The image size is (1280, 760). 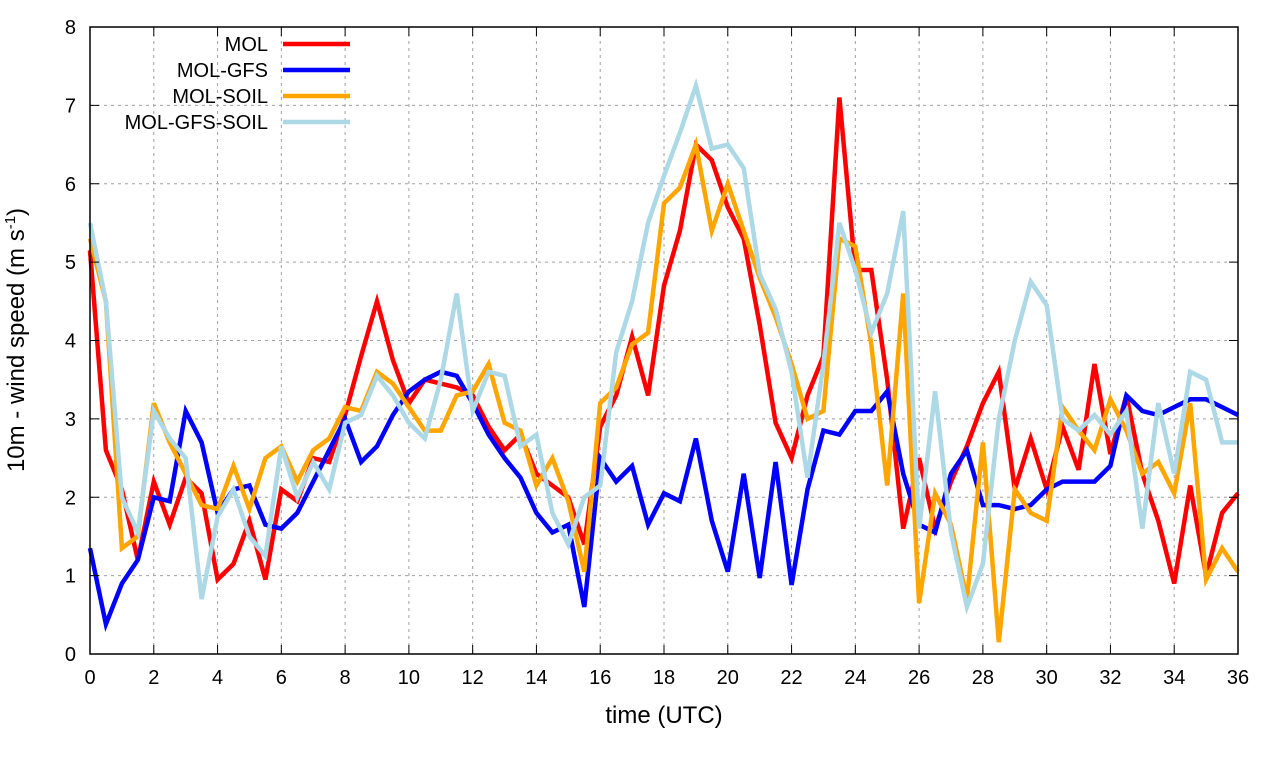 I want to click on y-tick-label: 6, so click(x=70, y=185).